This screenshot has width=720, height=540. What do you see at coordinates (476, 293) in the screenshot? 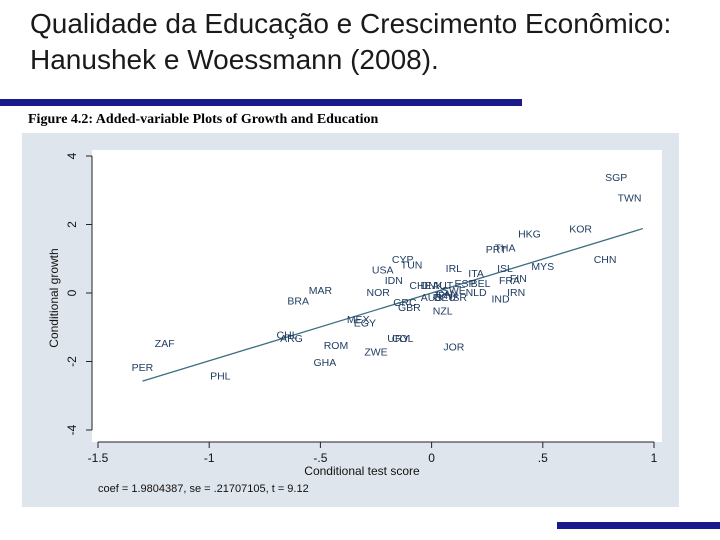
I see `point-nld: NLD` at bounding box center [476, 293].